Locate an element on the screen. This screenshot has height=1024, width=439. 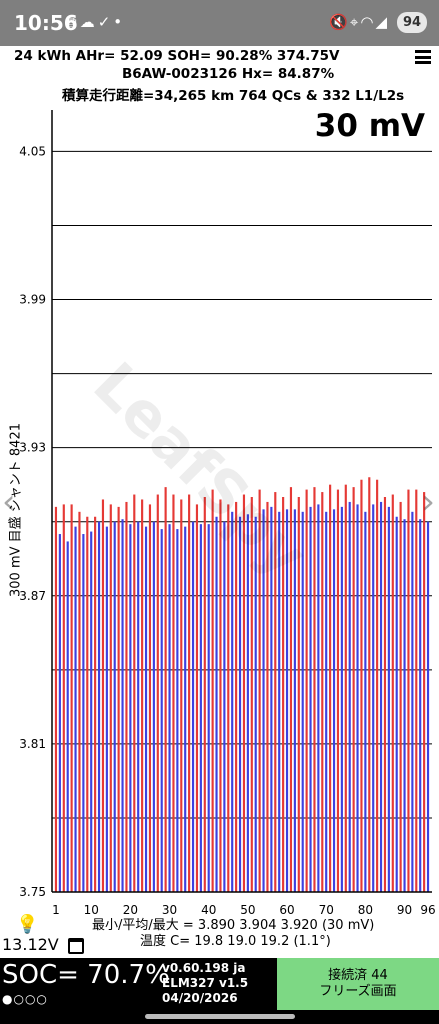
header-vin-info: B6AW-0023126 Hx= 84.87% is located at coordinates (228, 74).